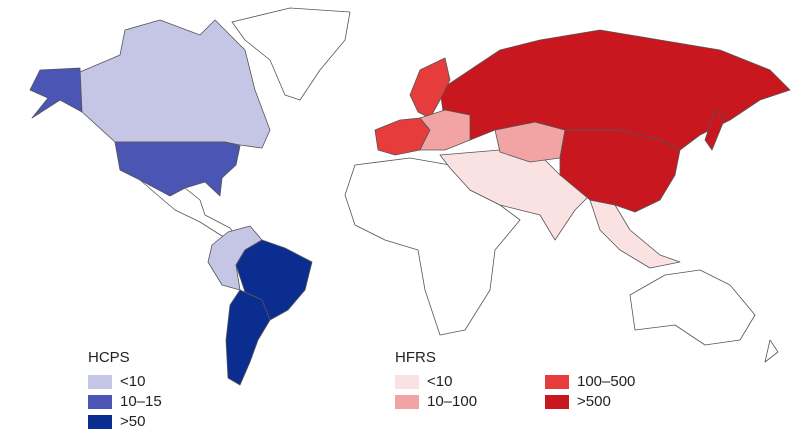 This screenshot has height=429, width=800. What do you see at coordinates (141, 401) in the screenshot?
I see `legend-label: 10–15` at bounding box center [141, 401].